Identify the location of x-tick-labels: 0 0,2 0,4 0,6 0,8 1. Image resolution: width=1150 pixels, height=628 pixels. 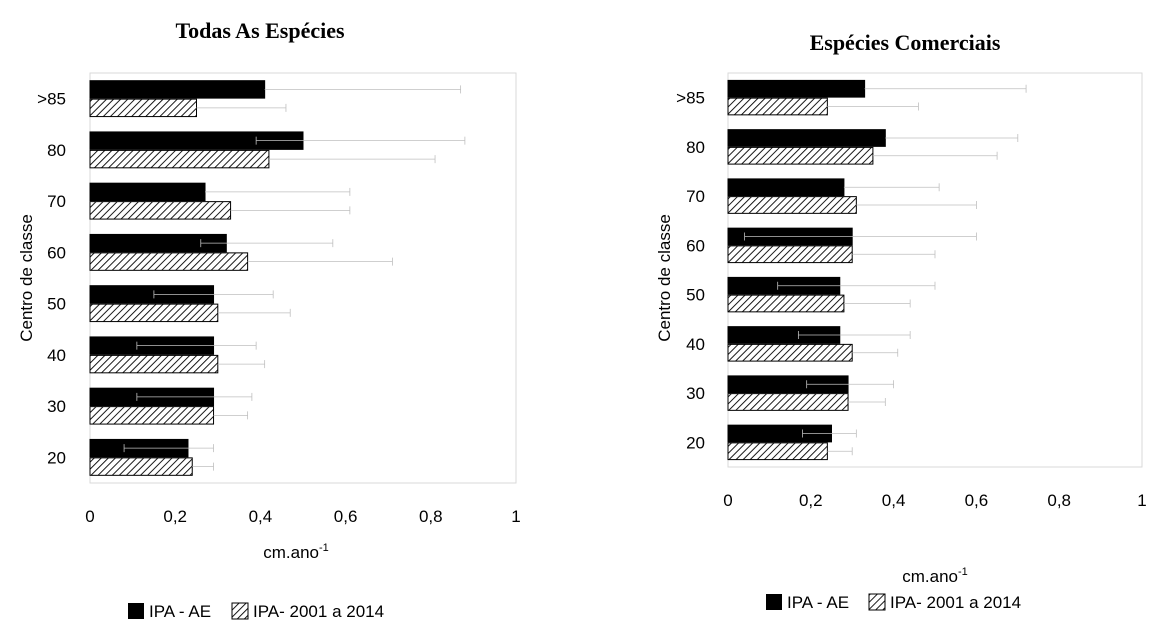
(302, 516).